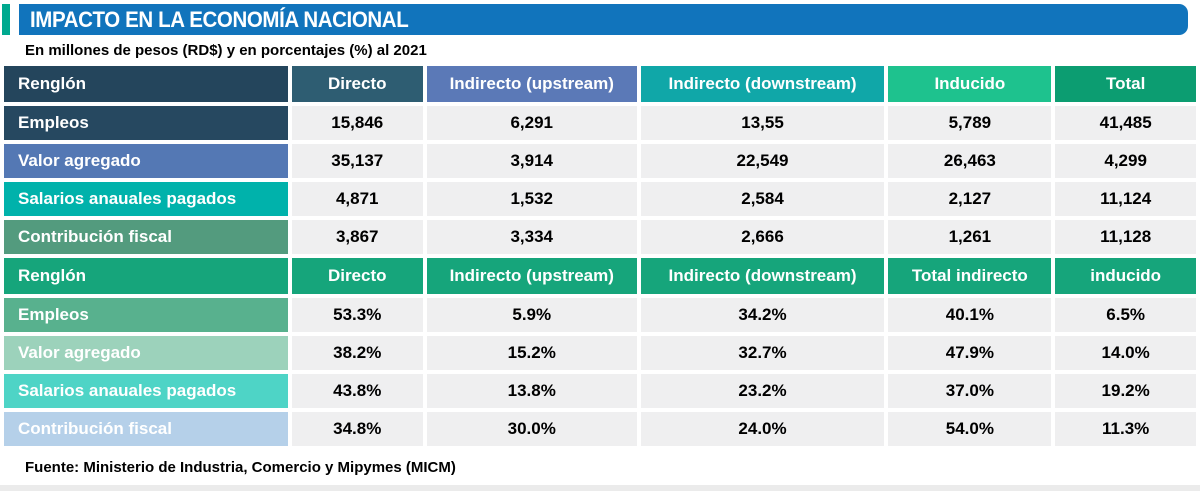 This screenshot has height=491, width=1200. I want to click on table1-header-total: Total, so click(1125, 84).